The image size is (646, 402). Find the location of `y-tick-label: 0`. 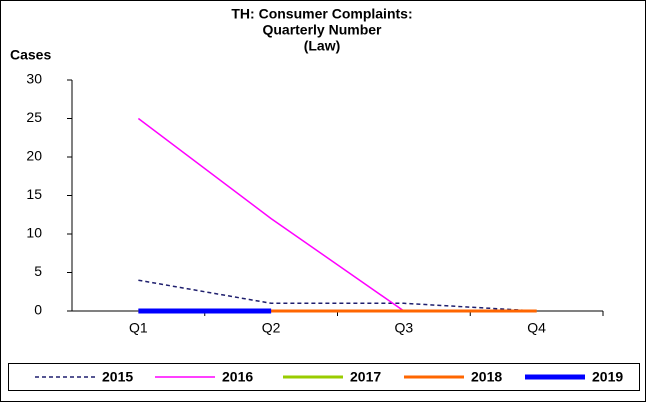

y-tick-label: 0 is located at coordinates (38, 310).